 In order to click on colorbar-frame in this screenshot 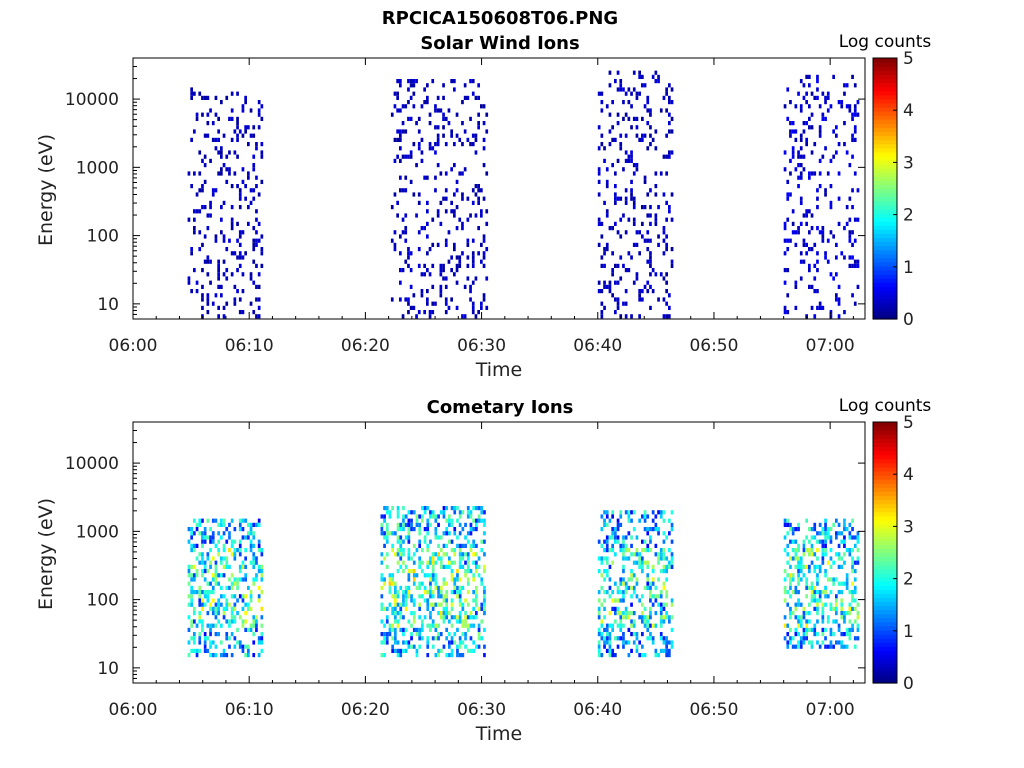, I will do `click(885, 552)`.